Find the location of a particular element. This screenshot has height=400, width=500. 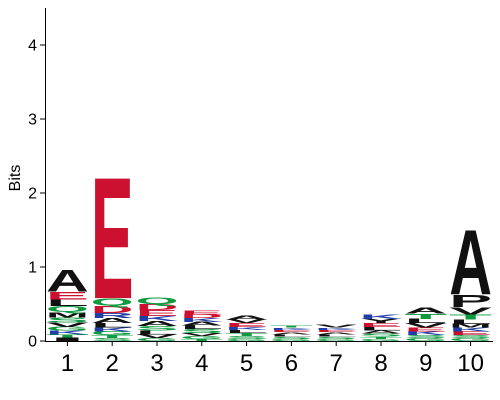

x-tick-label: 8 is located at coordinates (380, 363).